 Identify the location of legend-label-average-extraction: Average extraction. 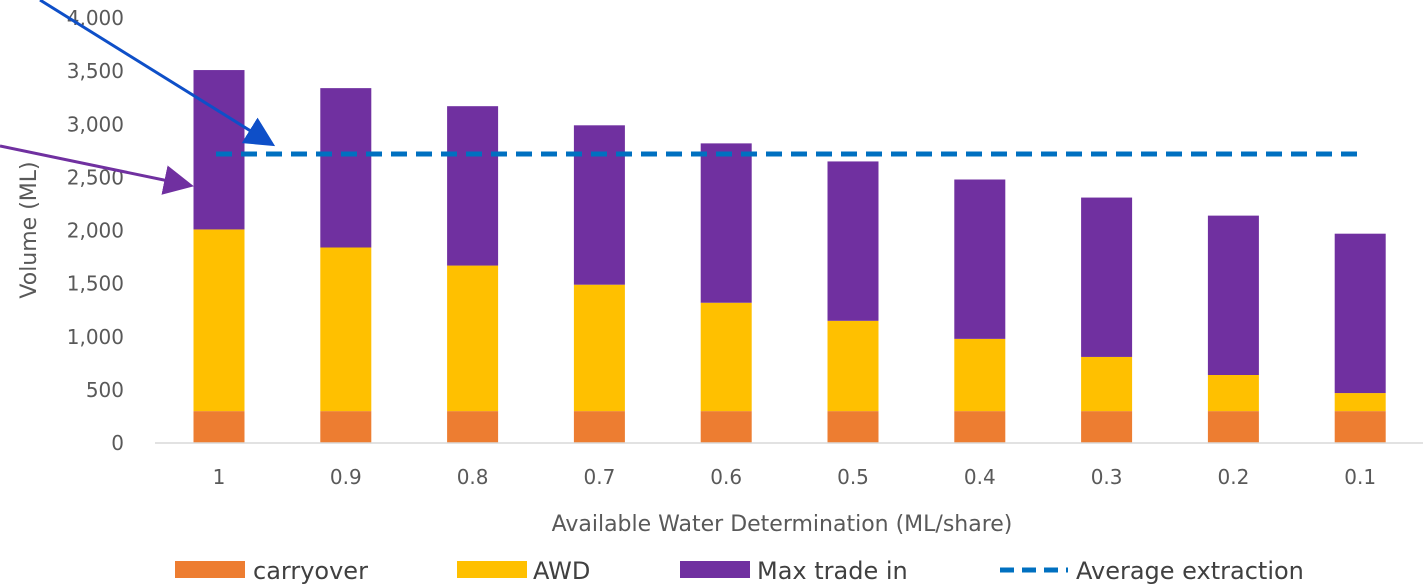
(1190, 571).